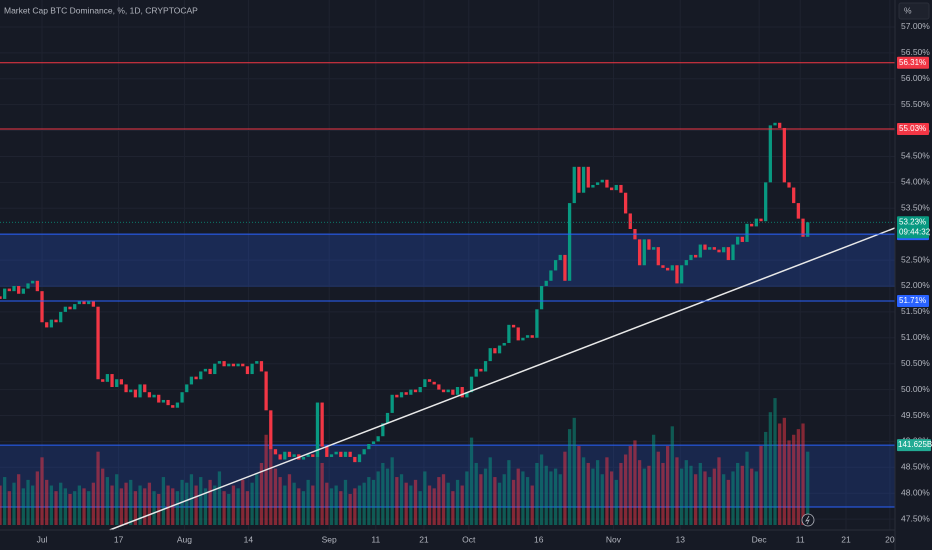 This screenshot has height=550, width=932. I want to click on price-axis, so click(913, 275).